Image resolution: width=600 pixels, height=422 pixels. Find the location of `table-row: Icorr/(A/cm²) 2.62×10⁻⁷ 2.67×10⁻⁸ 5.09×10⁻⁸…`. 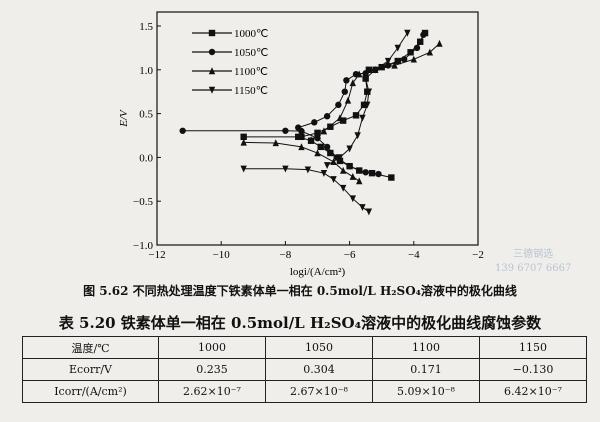

table-row: Icorr/(A/cm²) 2.62×10⁻⁷ 2.67×10⁻⁸ 5.09×10⁻⁸… is located at coordinates (304, 391).